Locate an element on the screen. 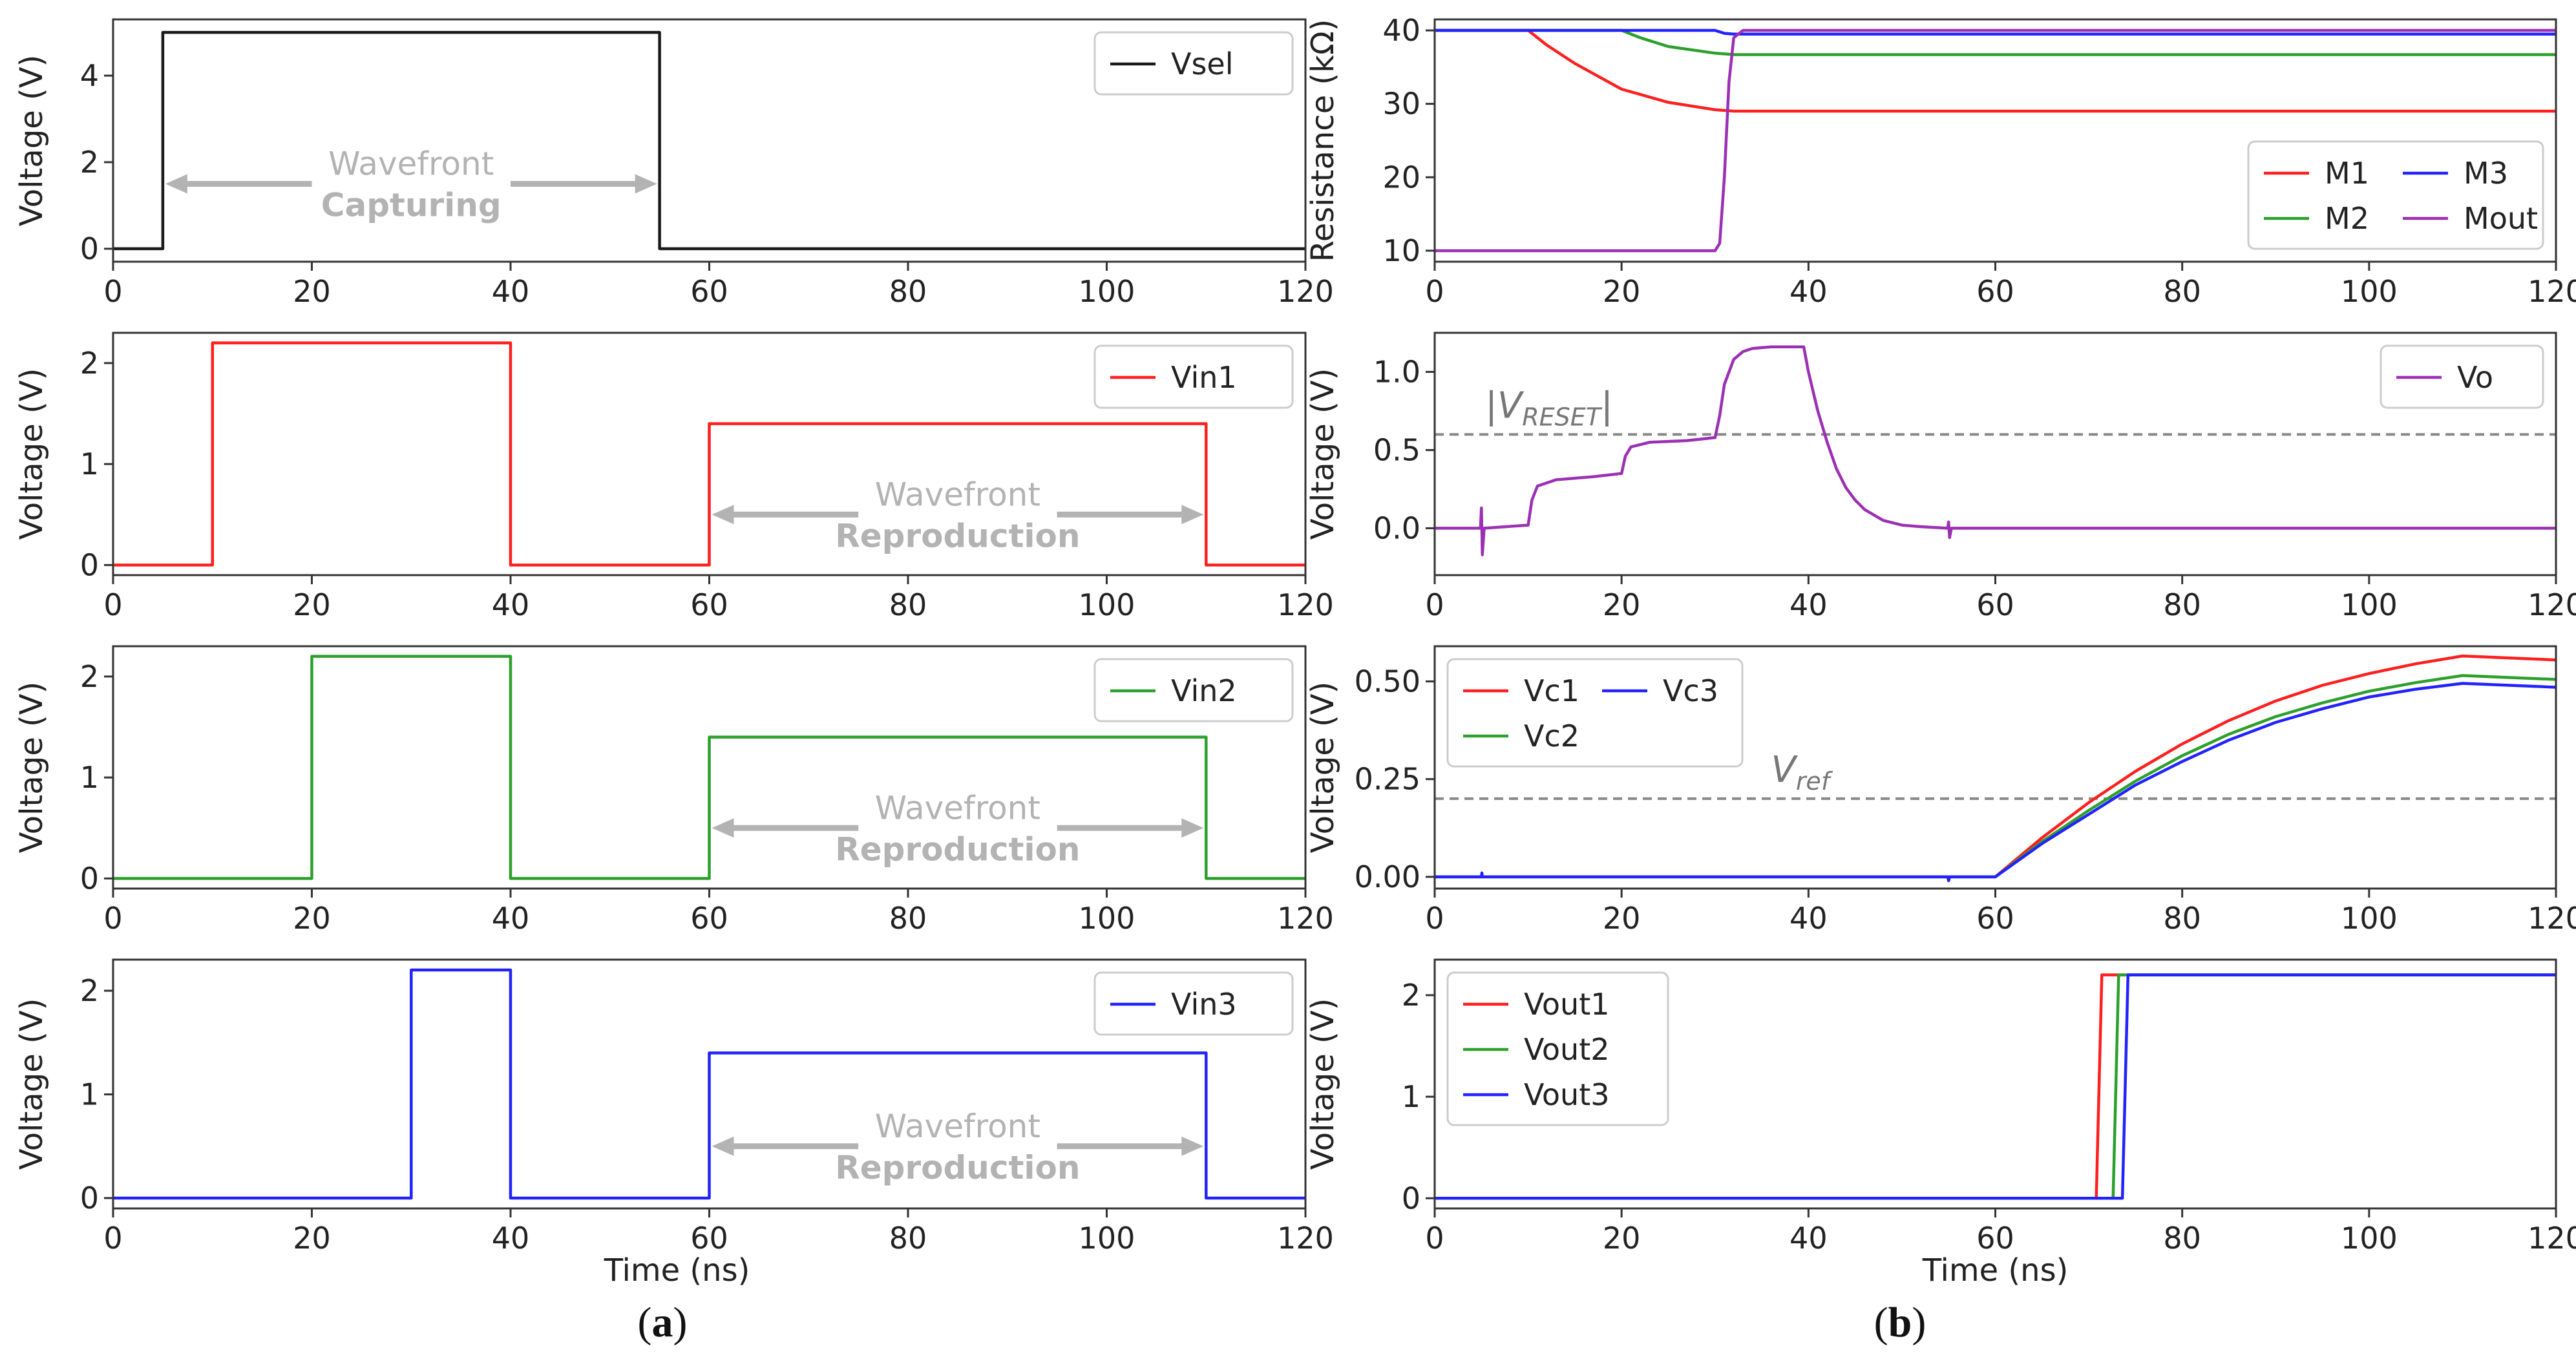  legend-label-vout3: Vout3 is located at coordinates (1567, 1094).